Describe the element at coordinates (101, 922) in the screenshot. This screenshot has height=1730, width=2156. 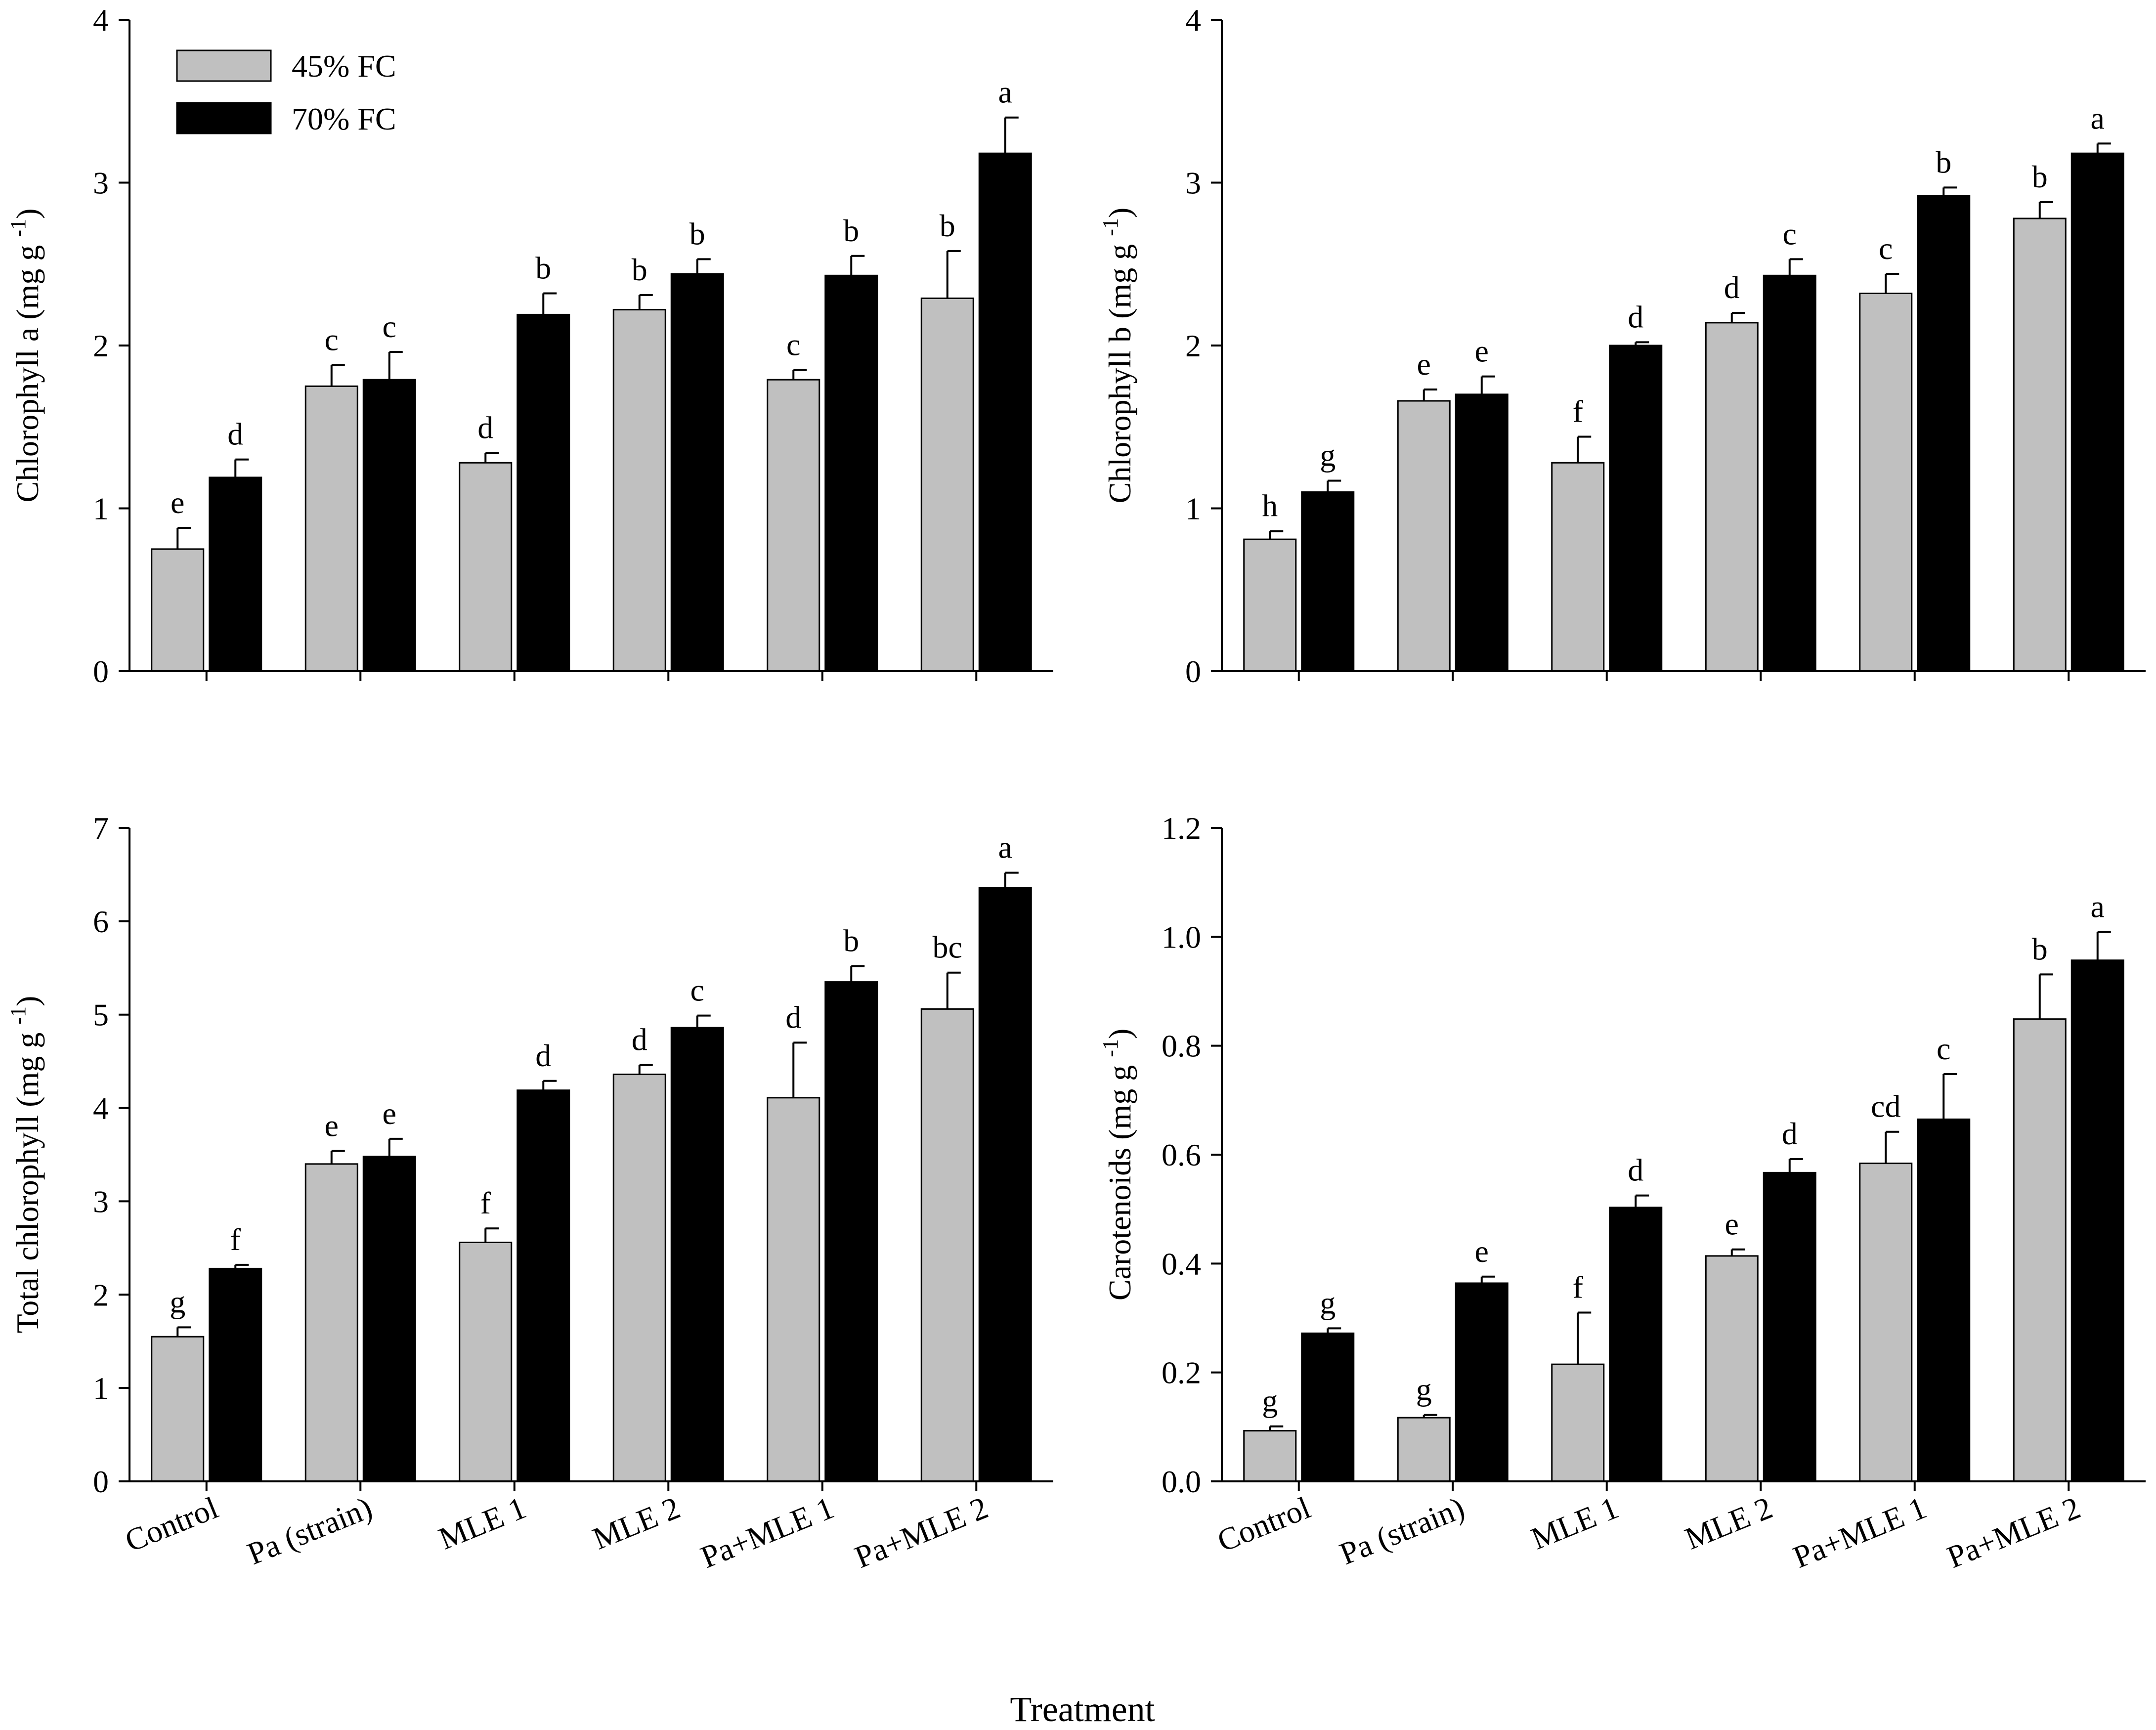
I see `y-tick-label: 6` at that location.